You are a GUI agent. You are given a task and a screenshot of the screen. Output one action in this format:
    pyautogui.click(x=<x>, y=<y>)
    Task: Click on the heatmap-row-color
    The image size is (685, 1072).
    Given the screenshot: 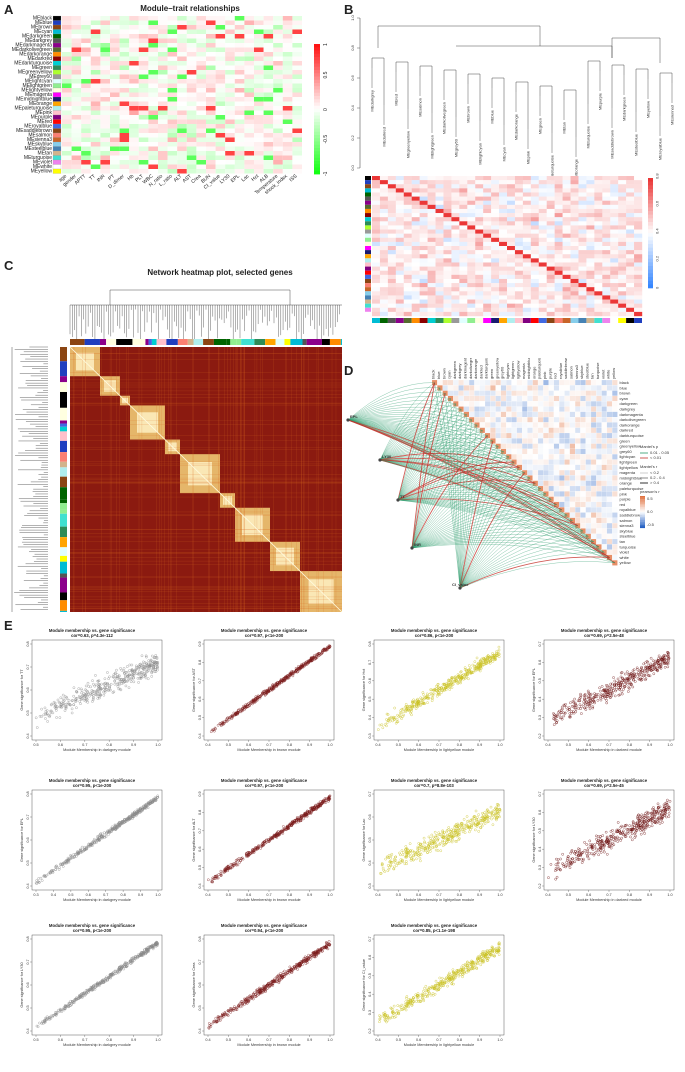 What is the action you would take?
    pyautogui.click(x=368, y=239)
    